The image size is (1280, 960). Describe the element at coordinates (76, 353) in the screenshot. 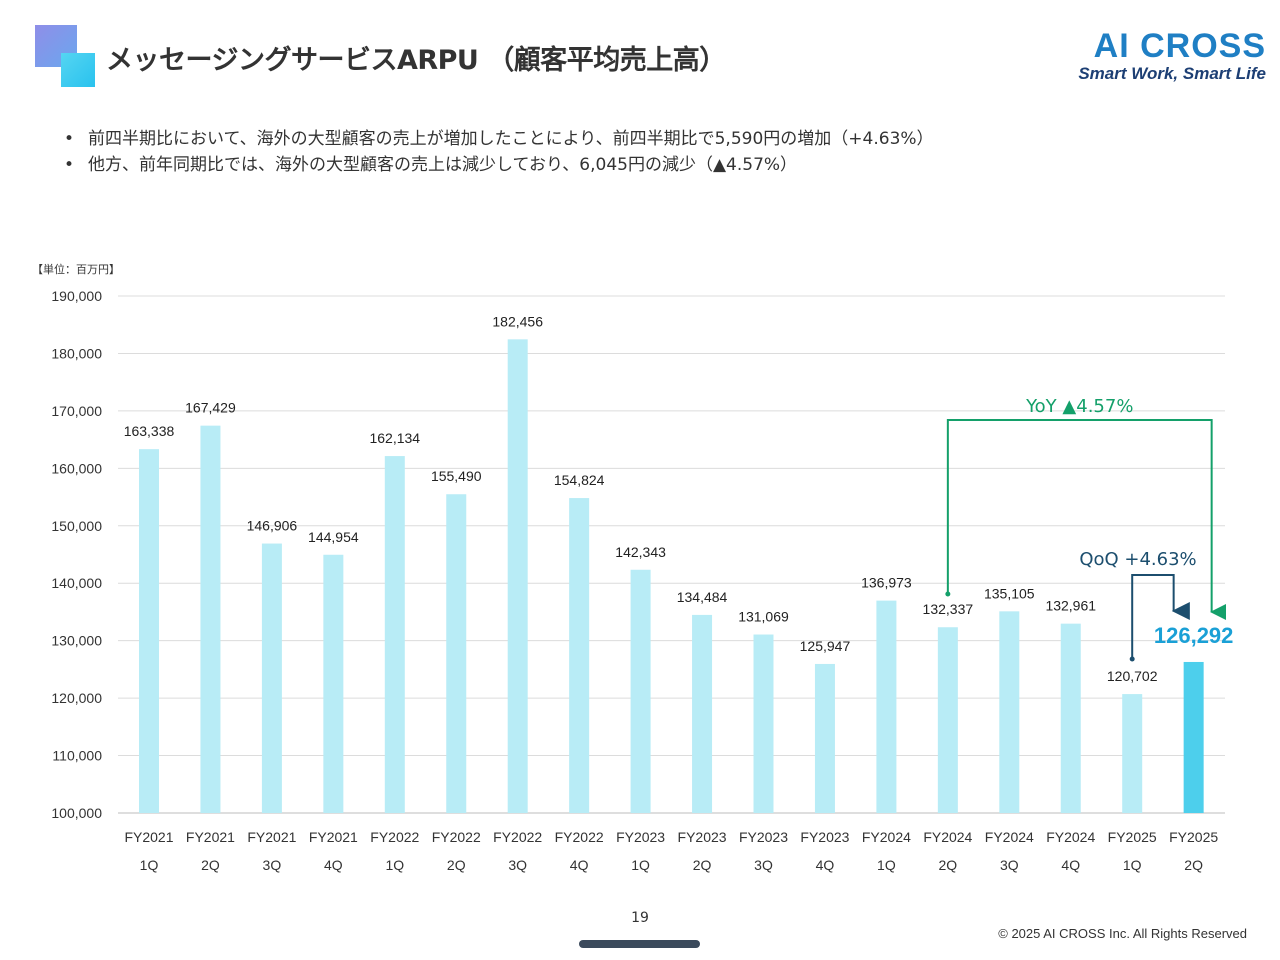

I see `y-tick-label: 180,000` at that location.